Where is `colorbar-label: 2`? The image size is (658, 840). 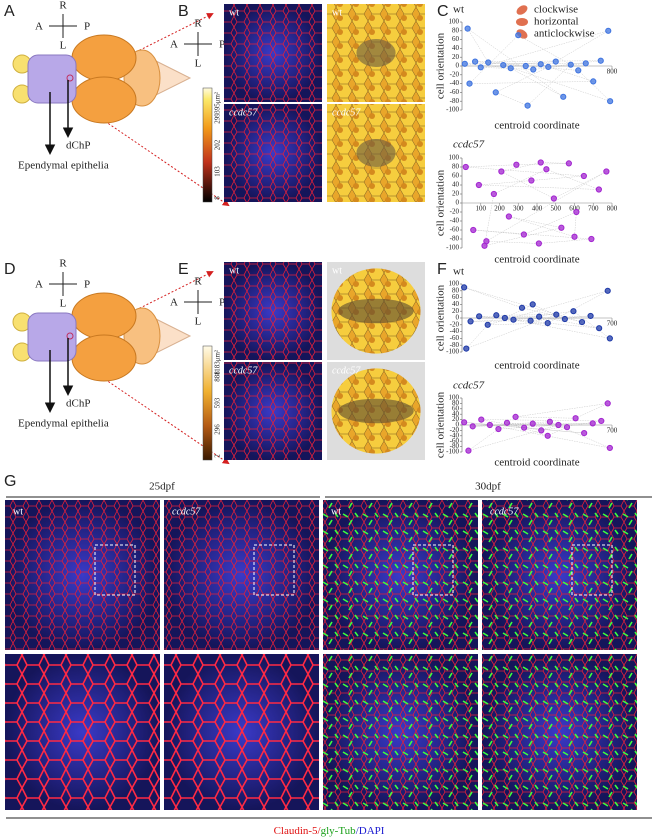
colorbar-label: 2 is located at coordinates (218, 456).